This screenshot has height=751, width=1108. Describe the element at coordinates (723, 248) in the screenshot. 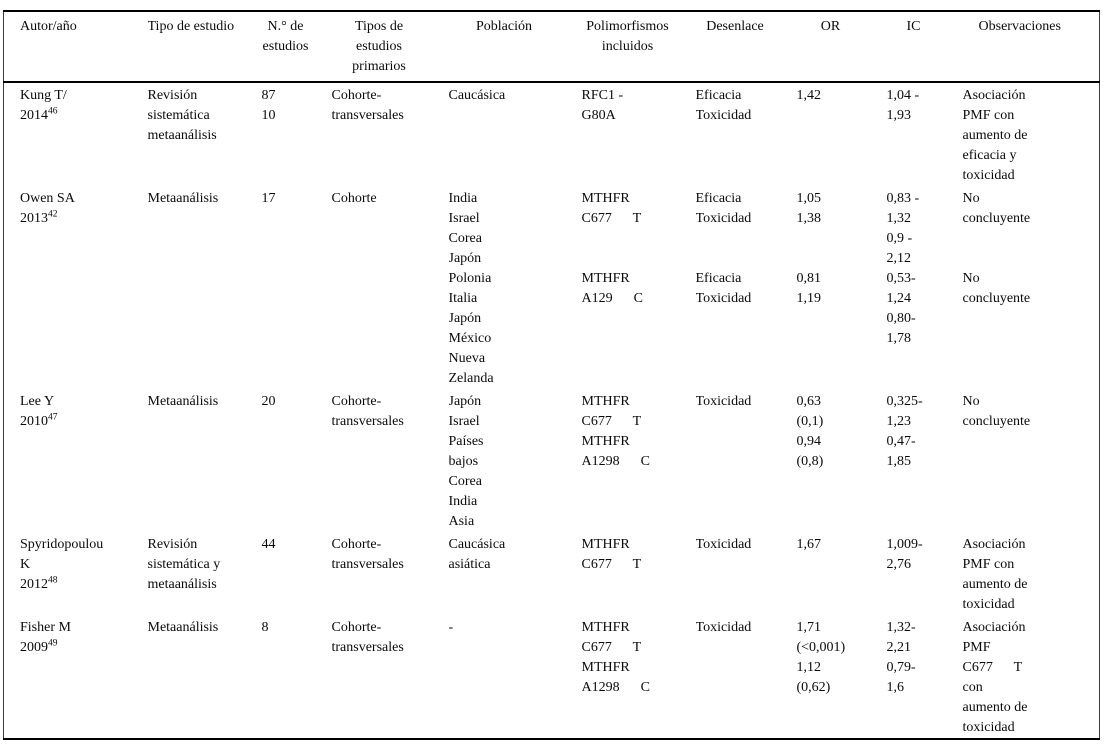

I see `cell-desenlace: Eficacia Toxicidad Eficacia Toxicidad` at that location.